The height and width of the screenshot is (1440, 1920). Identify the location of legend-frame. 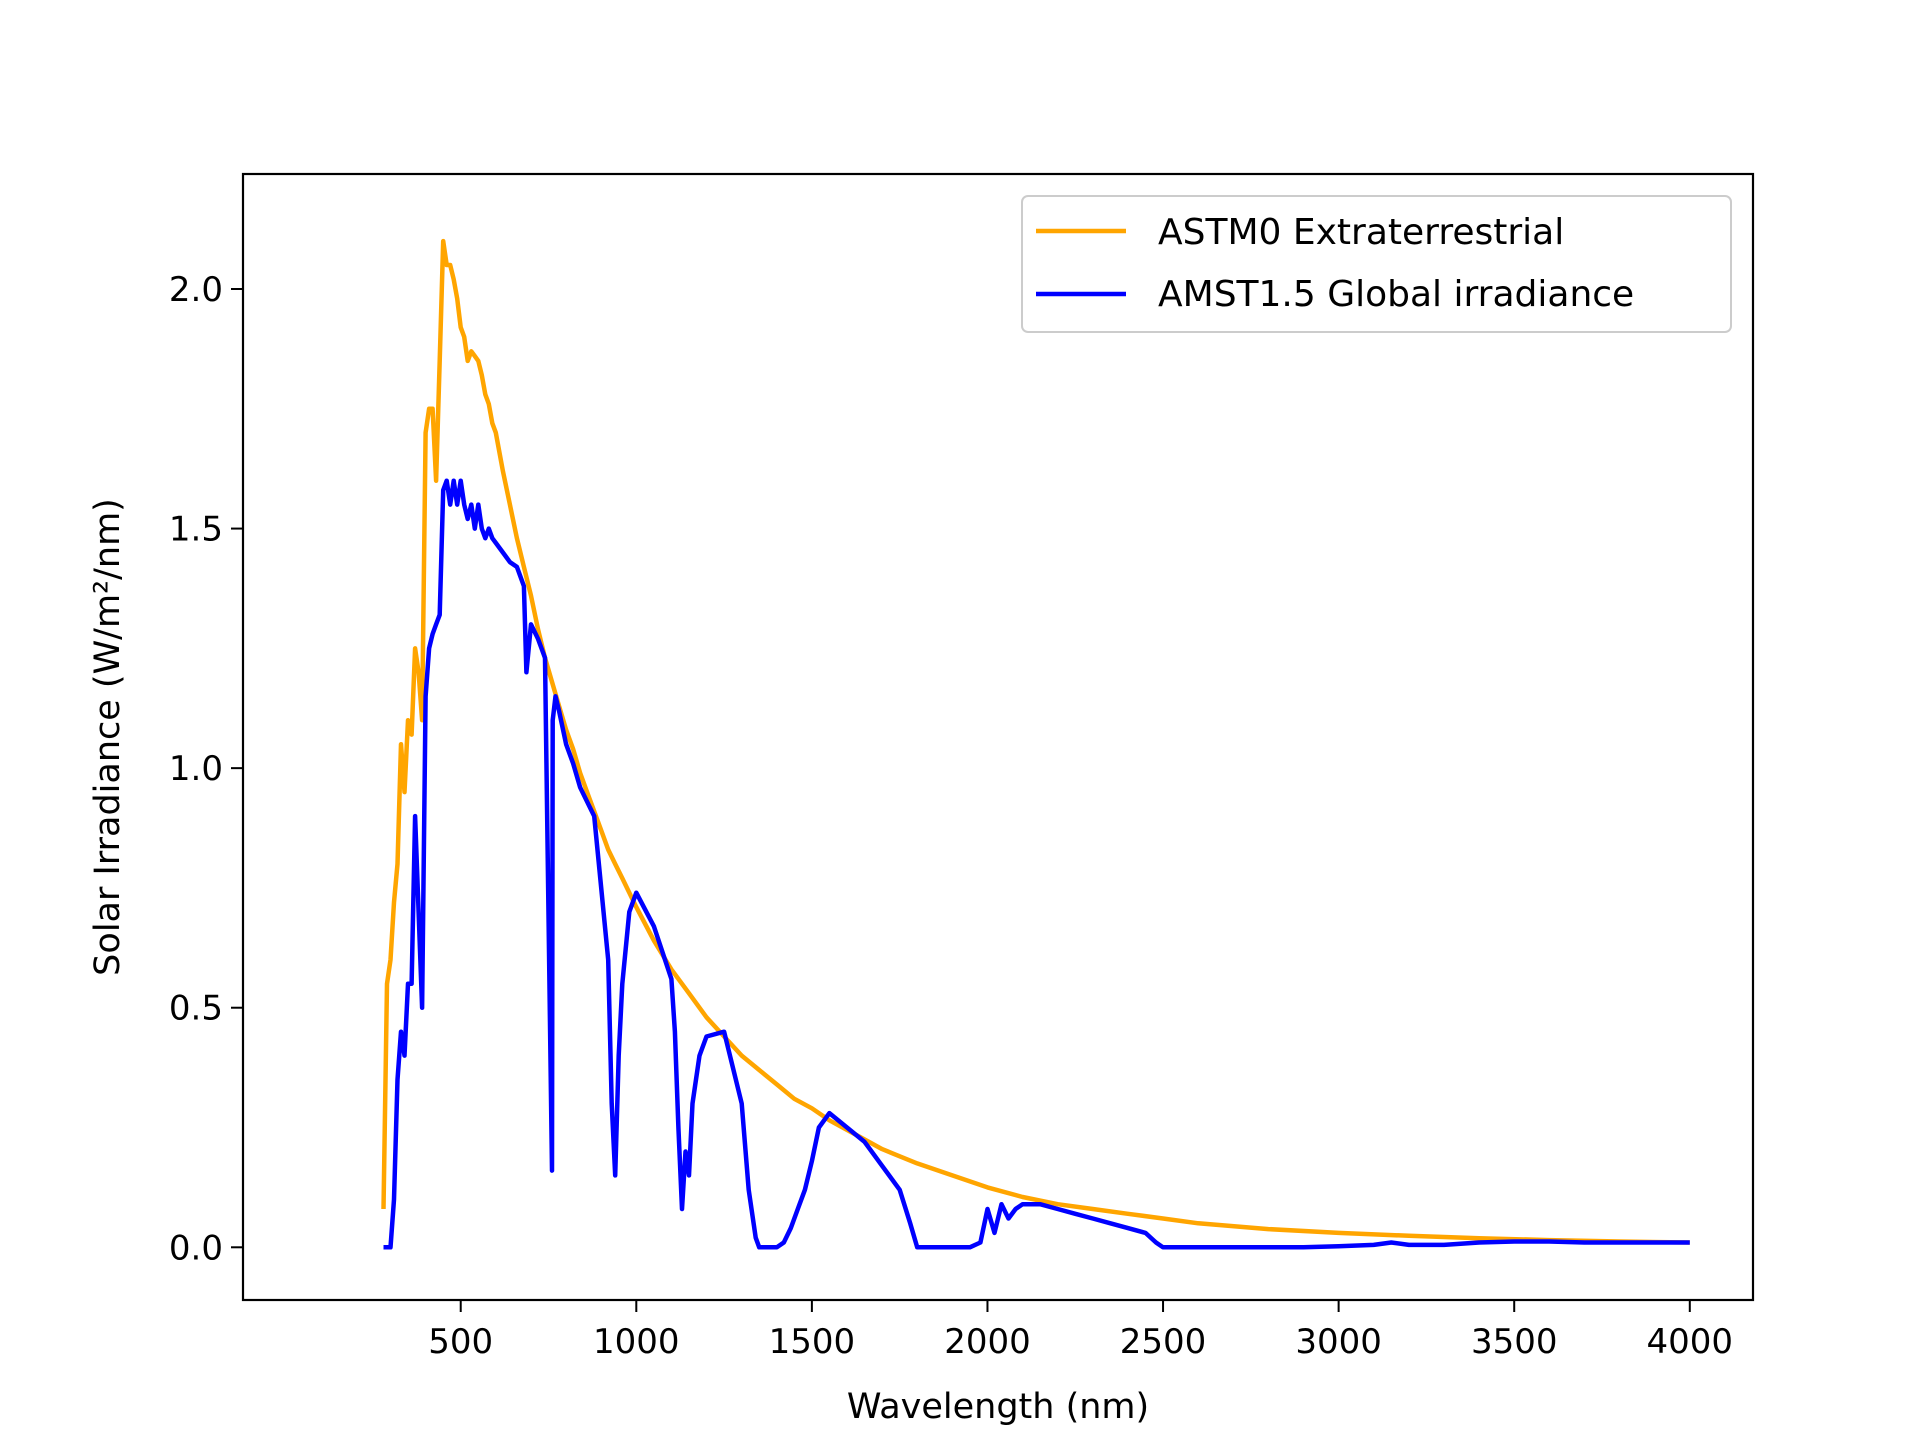
(1376, 264).